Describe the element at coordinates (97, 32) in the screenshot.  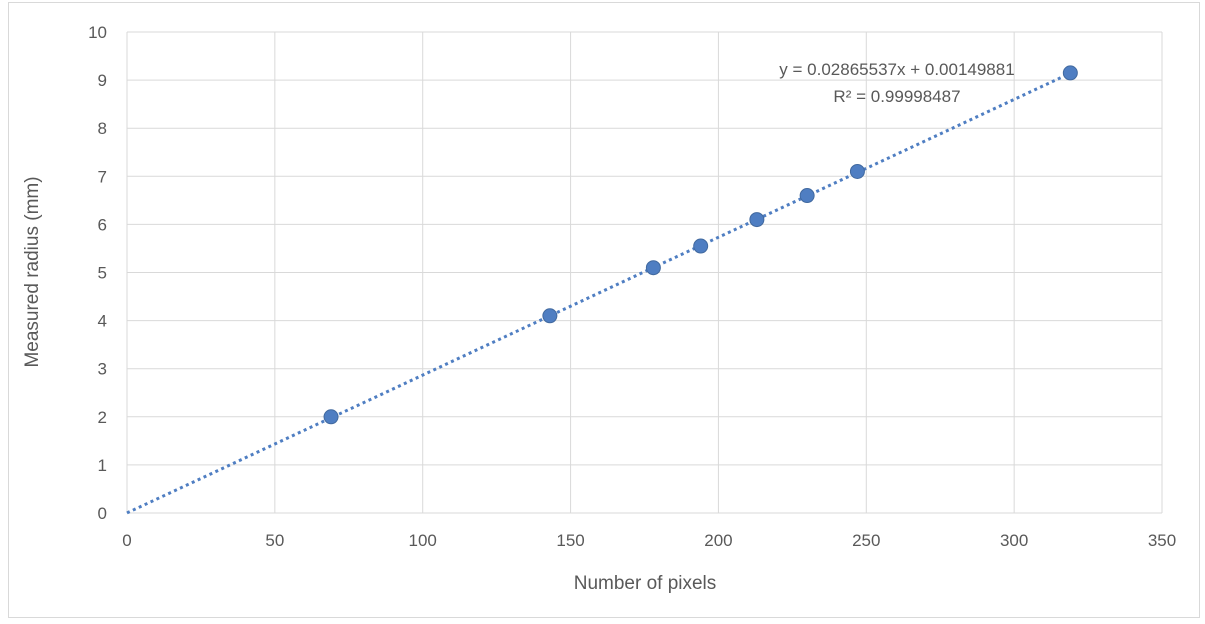
I see `y-tick-label: 10` at that location.